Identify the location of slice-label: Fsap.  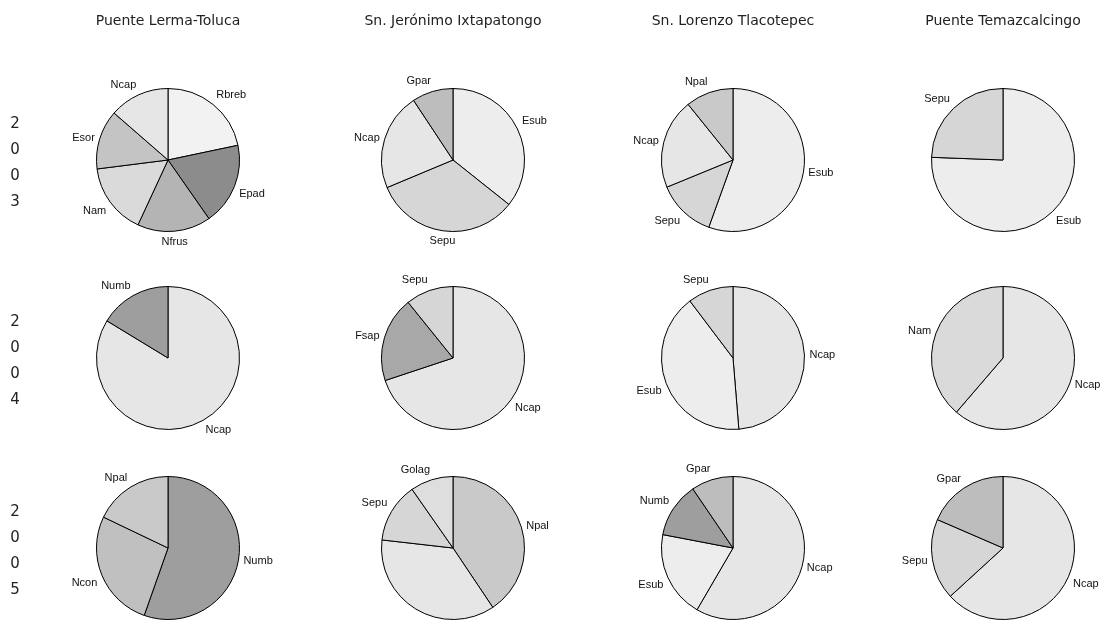
(367, 335).